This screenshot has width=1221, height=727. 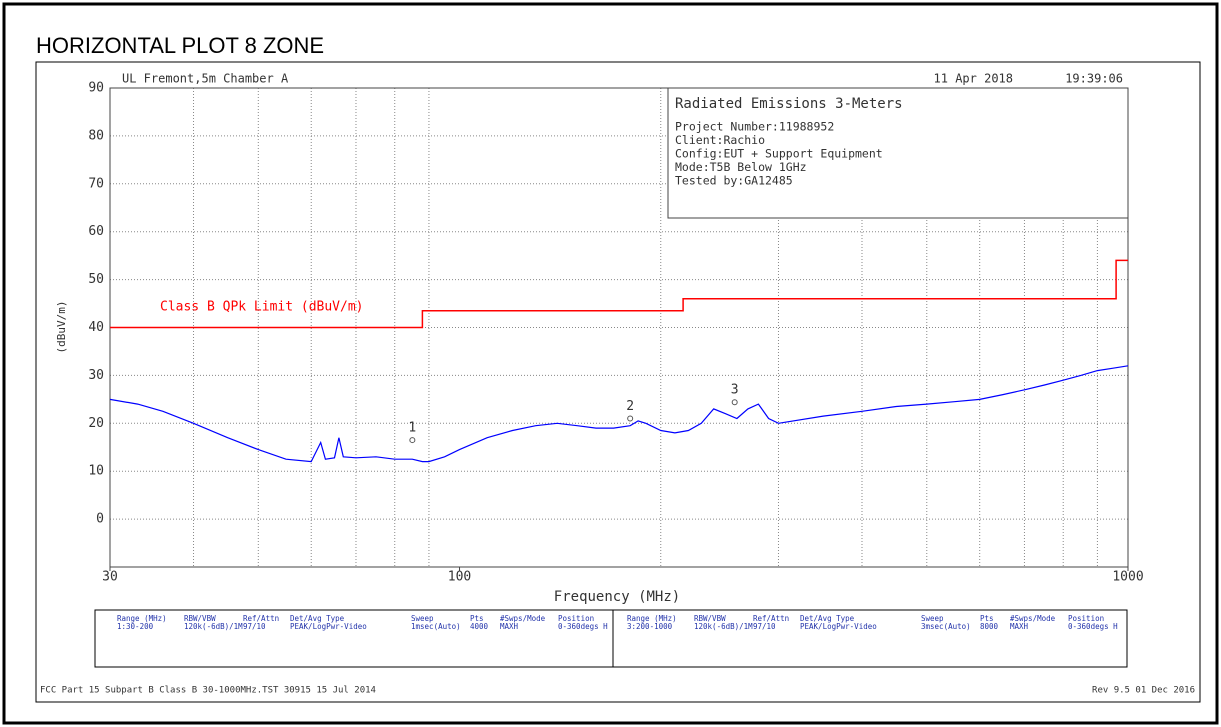 What do you see at coordinates (779, 154) in the screenshot?
I see `info-line: Config:EUT + Support Equipment` at bounding box center [779, 154].